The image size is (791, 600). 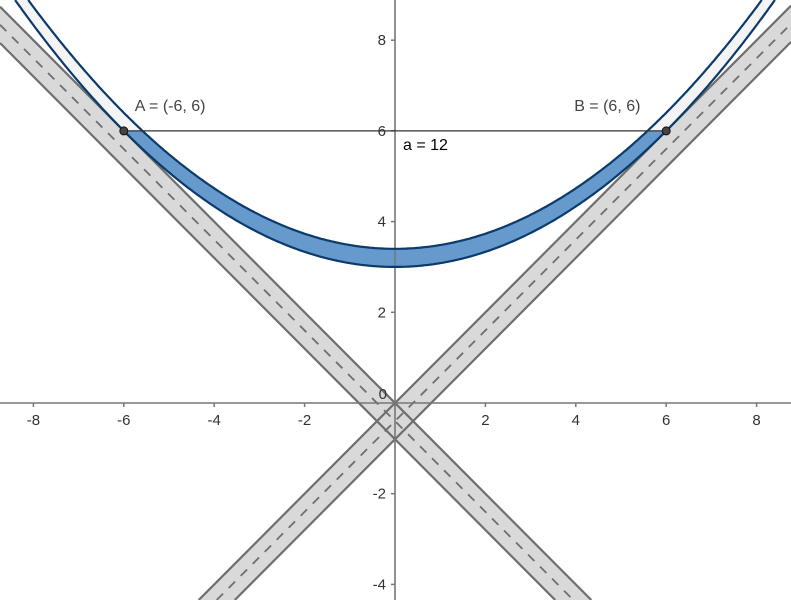 I want to click on upper-fill-left, so click(x=78, y=65).